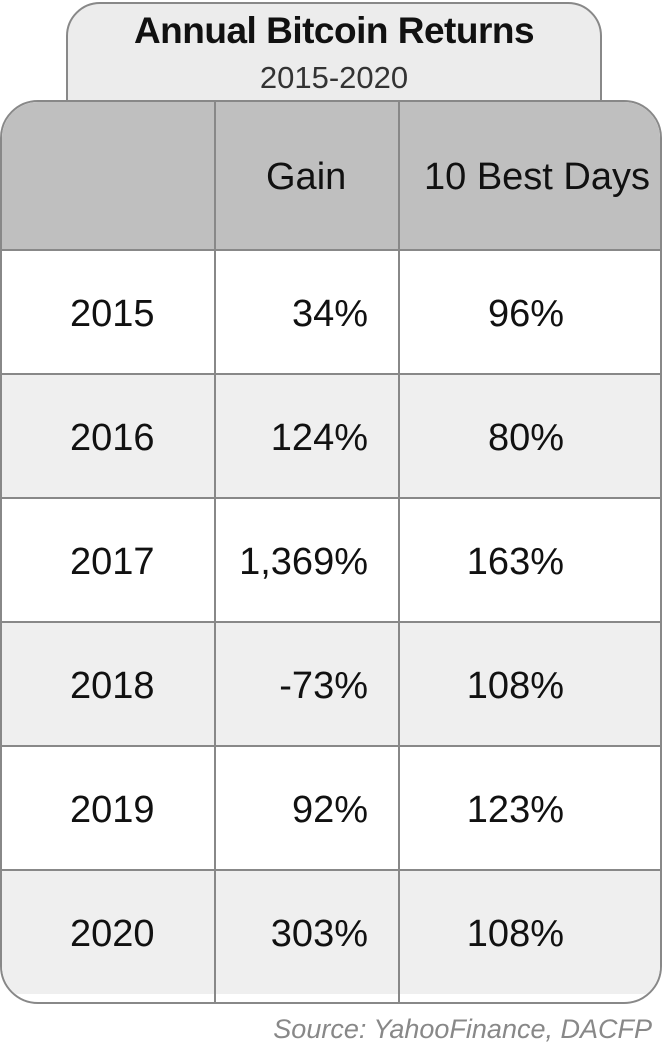 Image resolution: width=662 pixels, height=1049 pixels. What do you see at coordinates (537, 177) in the screenshot?
I see `header-best-days: 10 Best Days` at bounding box center [537, 177].